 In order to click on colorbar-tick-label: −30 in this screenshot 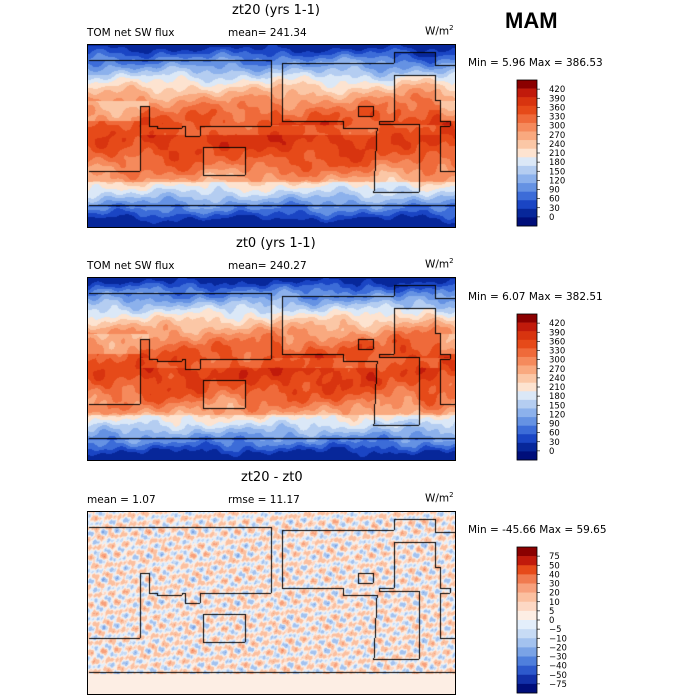, I will do `click(558, 658)`.